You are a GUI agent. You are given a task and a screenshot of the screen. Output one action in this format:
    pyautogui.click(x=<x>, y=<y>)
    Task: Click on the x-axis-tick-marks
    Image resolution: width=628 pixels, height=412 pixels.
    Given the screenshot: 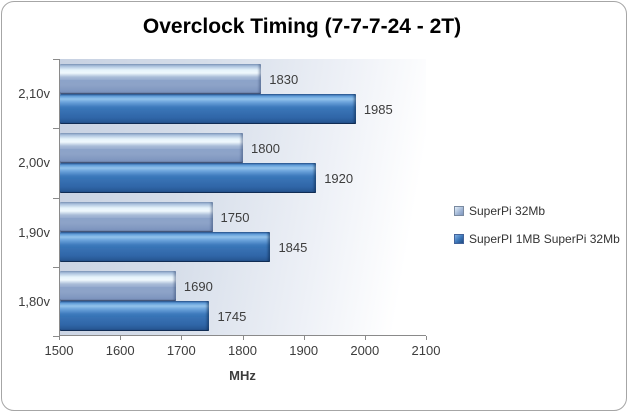 What is the action you would take?
    pyautogui.click(x=243, y=338)
    